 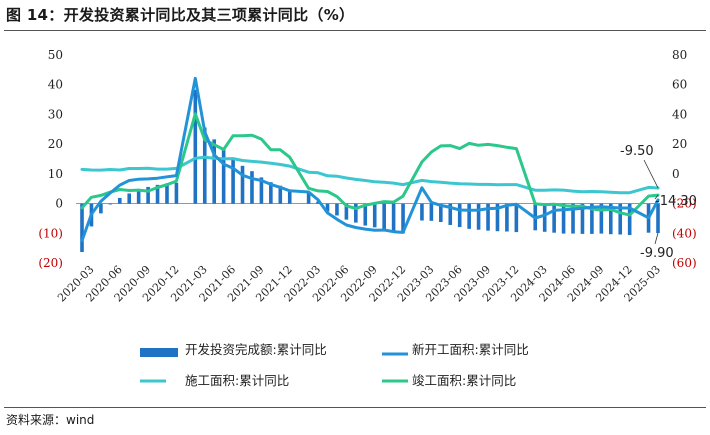 What do you see at coordinates (55, 144) in the screenshot?
I see `left-tick-20: 20` at bounding box center [55, 144].